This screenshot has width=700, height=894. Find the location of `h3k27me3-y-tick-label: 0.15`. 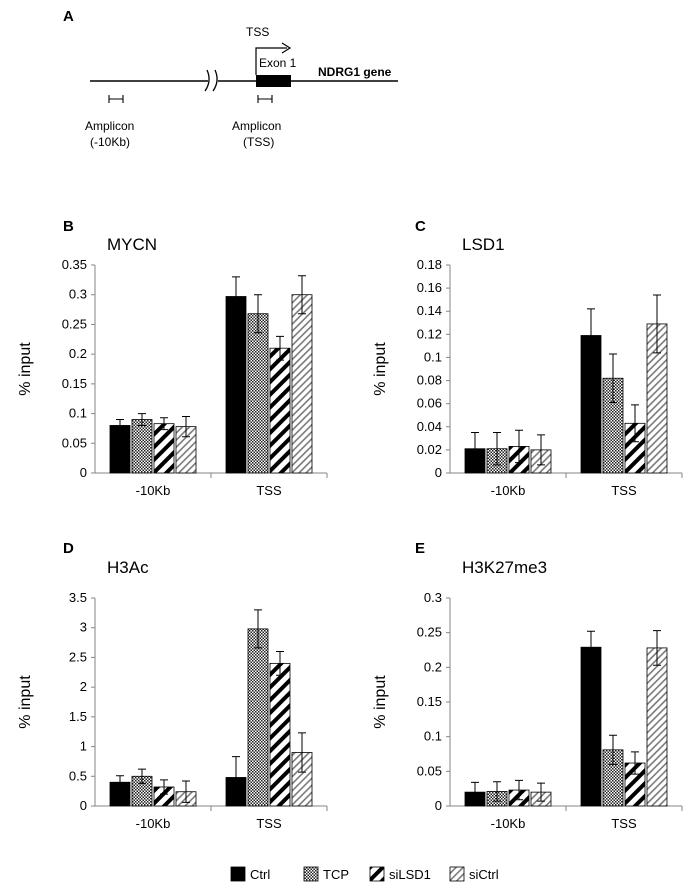

h3k27me3-y-tick-label: 0.15 is located at coordinates (429, 701).